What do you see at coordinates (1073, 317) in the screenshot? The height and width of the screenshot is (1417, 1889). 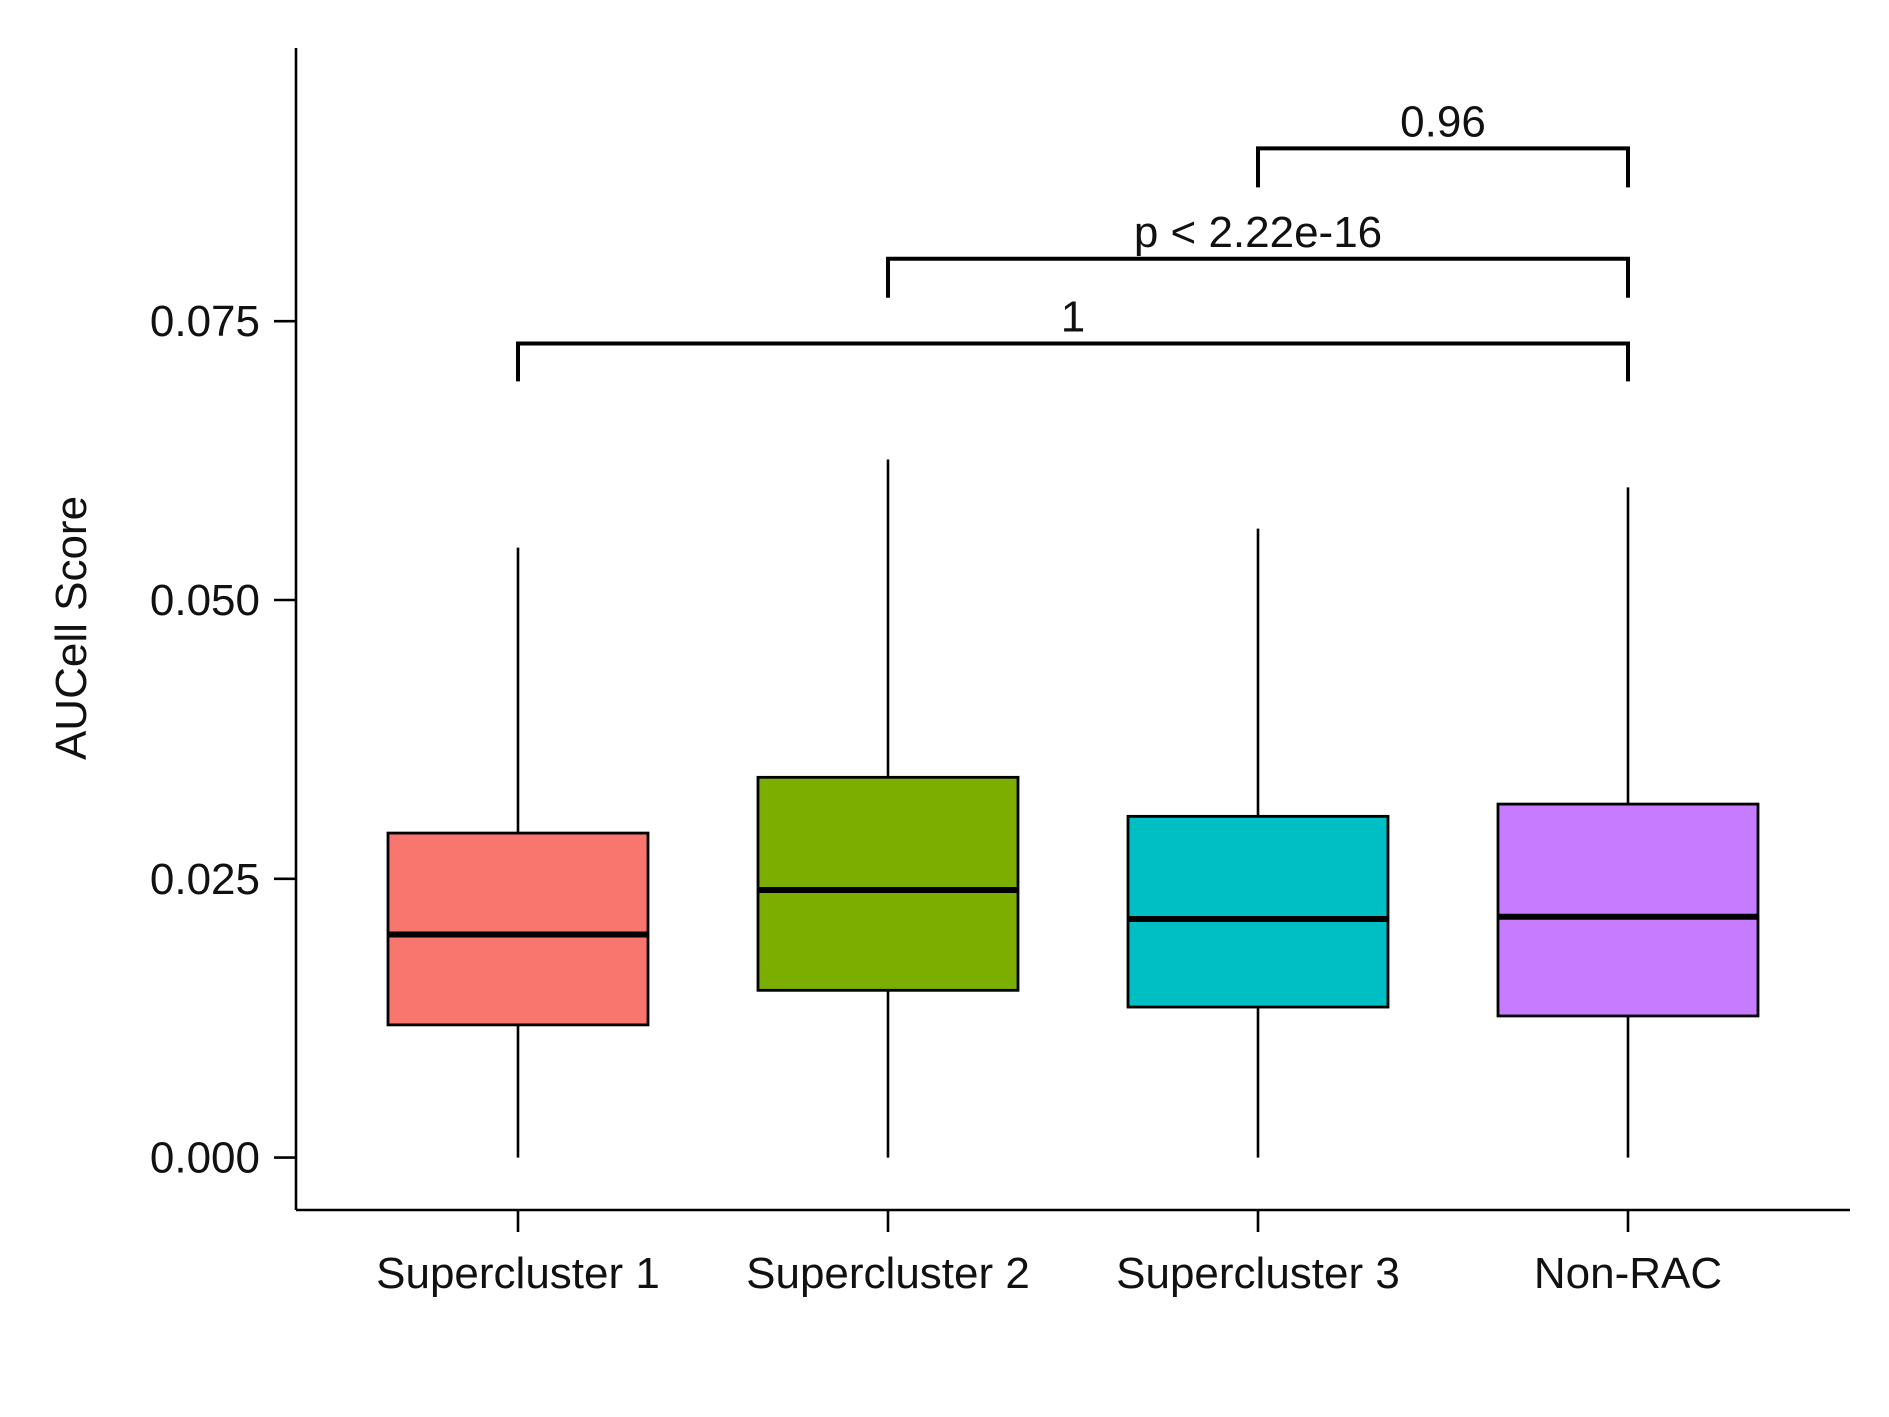 I see `p-value-label: 1` at bounding box center [1073, 317].